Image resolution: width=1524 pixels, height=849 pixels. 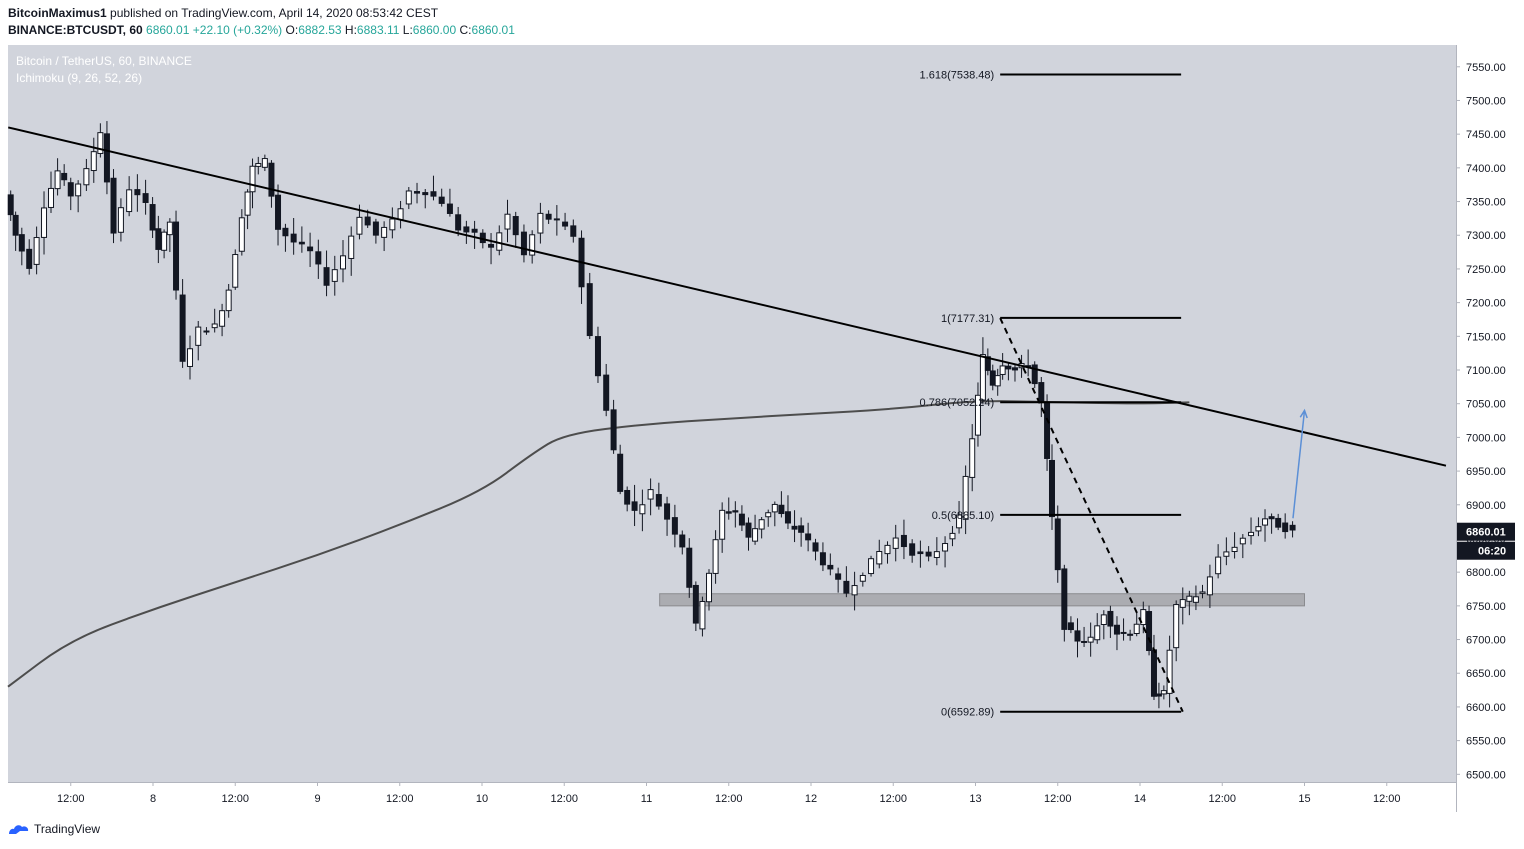 I want to click on open-label: O:, so click(x=292, y=30).